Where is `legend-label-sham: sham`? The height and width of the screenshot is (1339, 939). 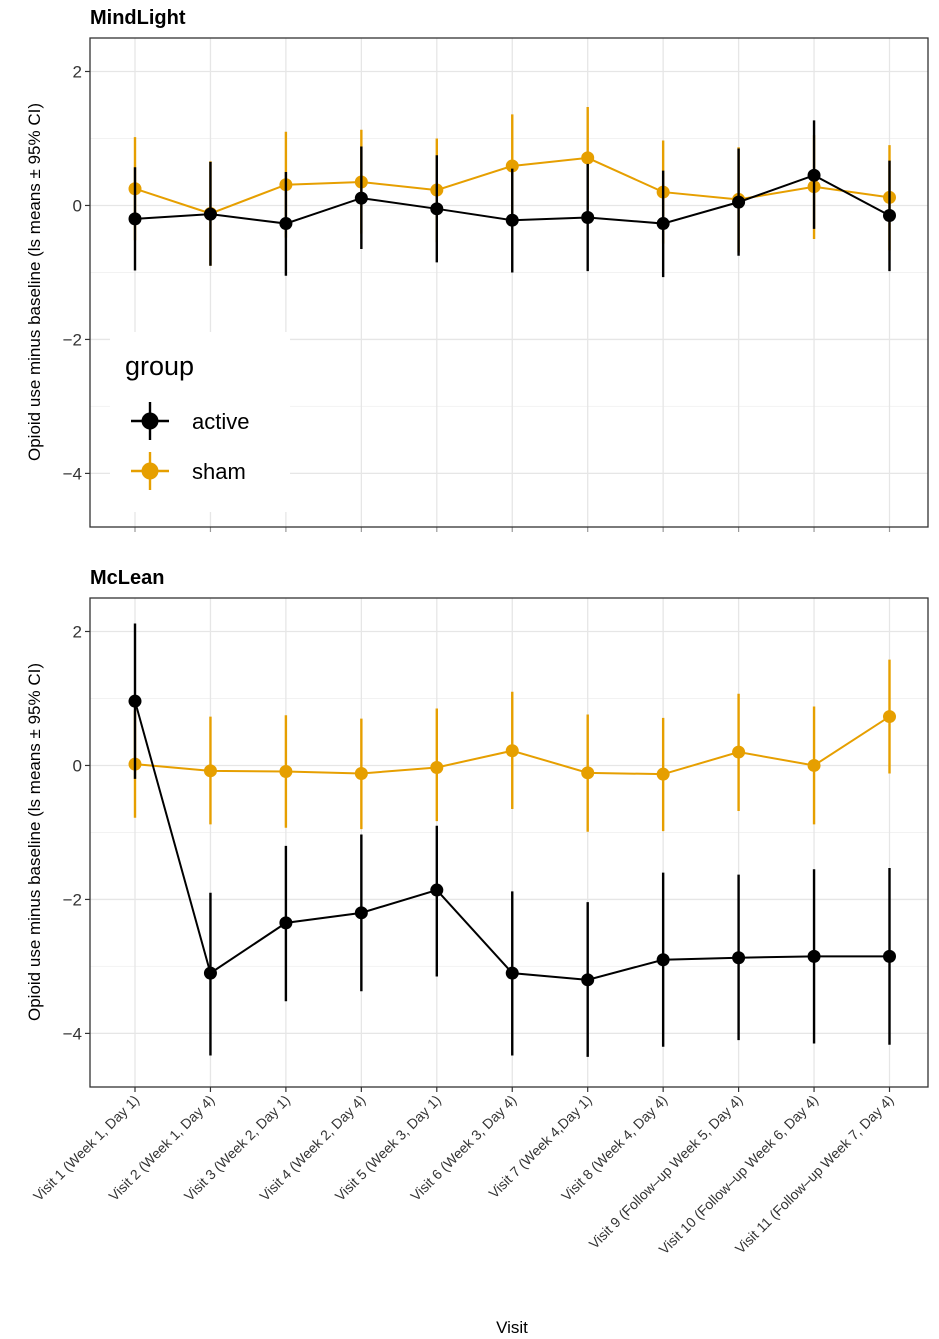 legend-label-sham: sham is located at coordinates (219, 471).